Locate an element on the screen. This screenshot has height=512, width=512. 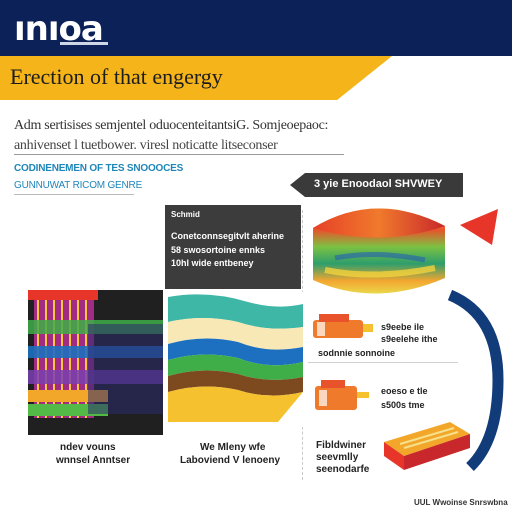
subheading-1: CODINENEMEN OF TES SNOOOCES is located at coordinates (99, 168).